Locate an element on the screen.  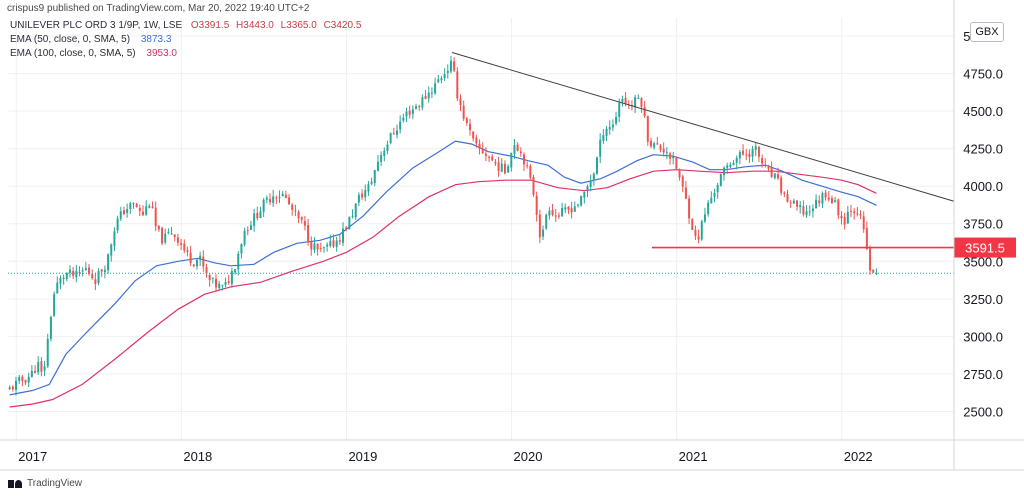
tradingview-brand: TradingView is located at coordinates (45, 483).